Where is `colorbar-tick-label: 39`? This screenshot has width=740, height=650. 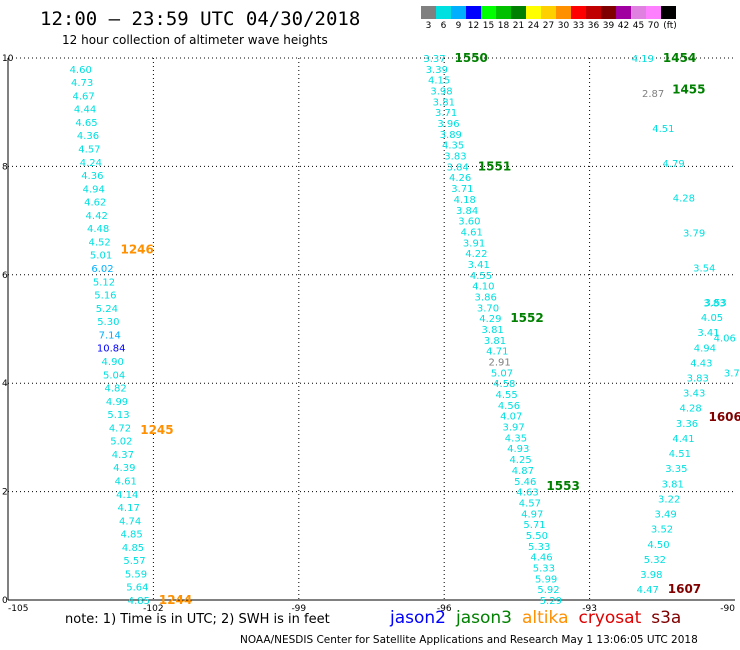
colorbar-tick-label: 39 is located at coordinates (608, 26).